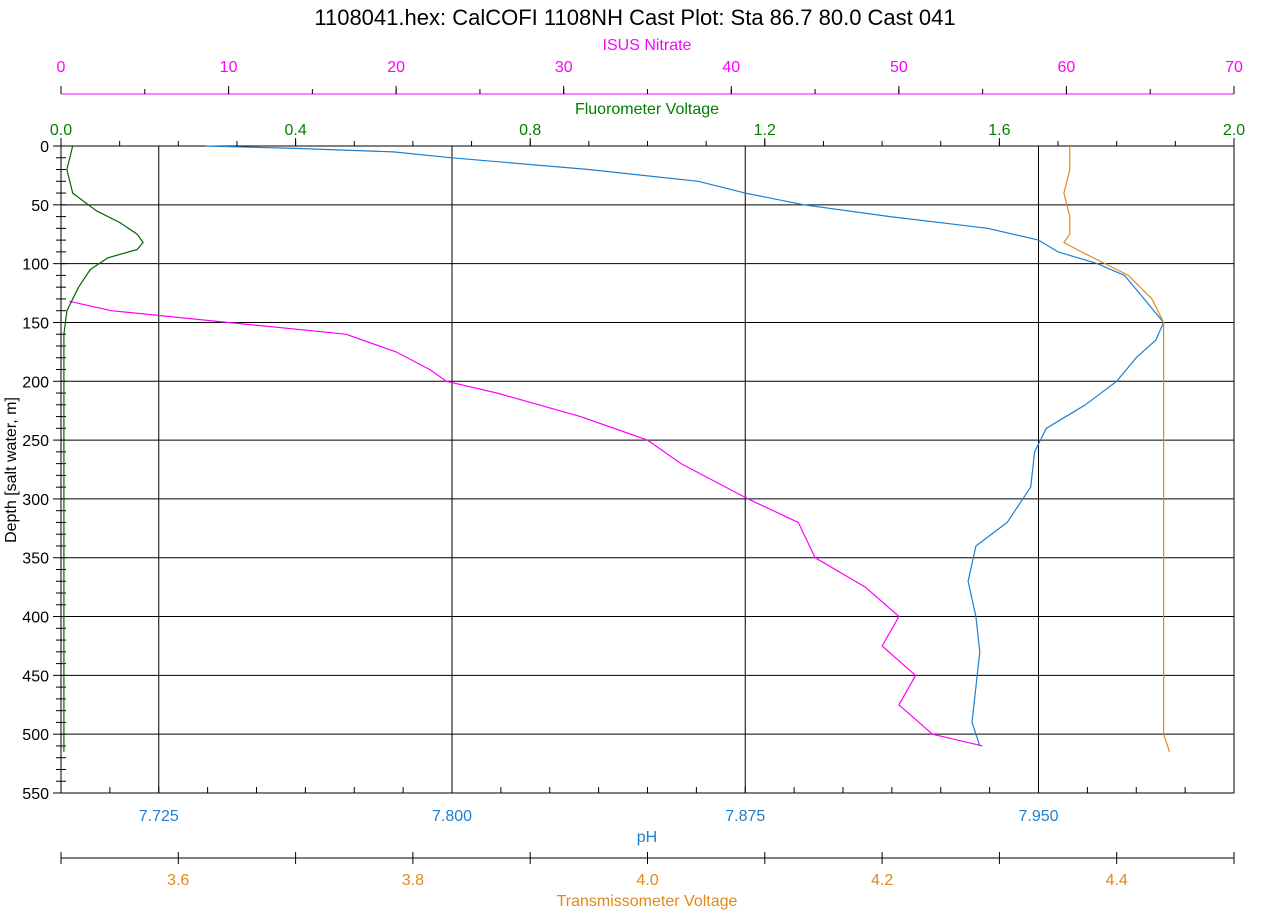  I want to click on trans-tick-label: 3.6, so click(178, 880).